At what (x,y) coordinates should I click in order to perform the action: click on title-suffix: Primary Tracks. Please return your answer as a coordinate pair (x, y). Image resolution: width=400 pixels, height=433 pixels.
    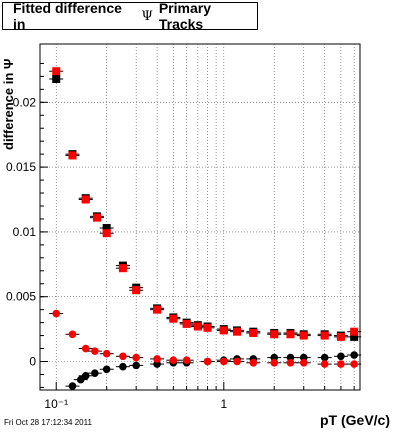
    Looking at the image, I should click on (184, 16).